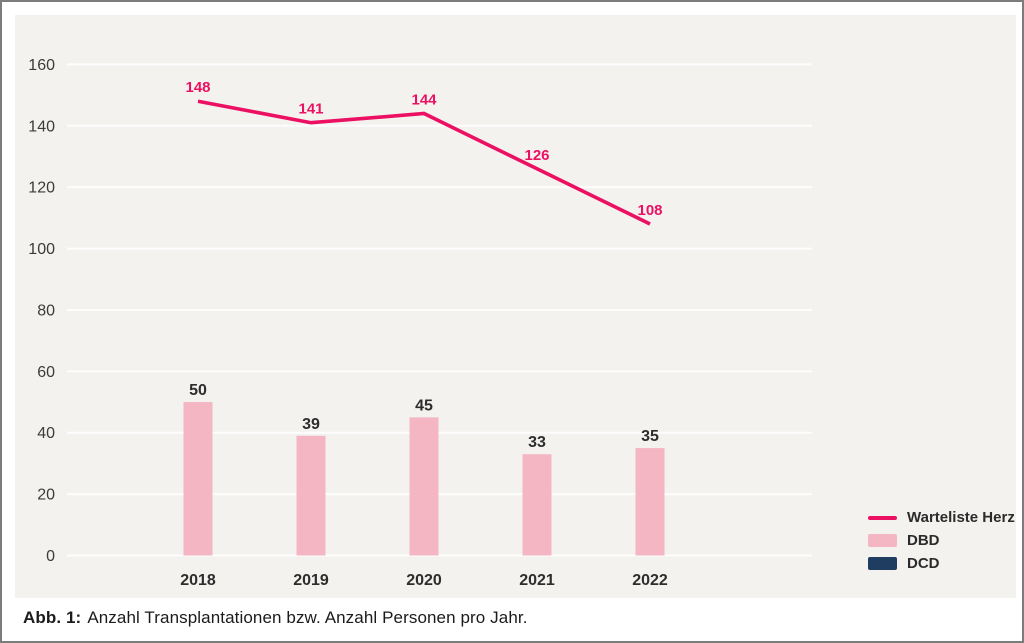  What do you see at coordinates (198, 580) in the screenshot?
I see `x-tick-label: 2018` at bounding box center [198, 580].